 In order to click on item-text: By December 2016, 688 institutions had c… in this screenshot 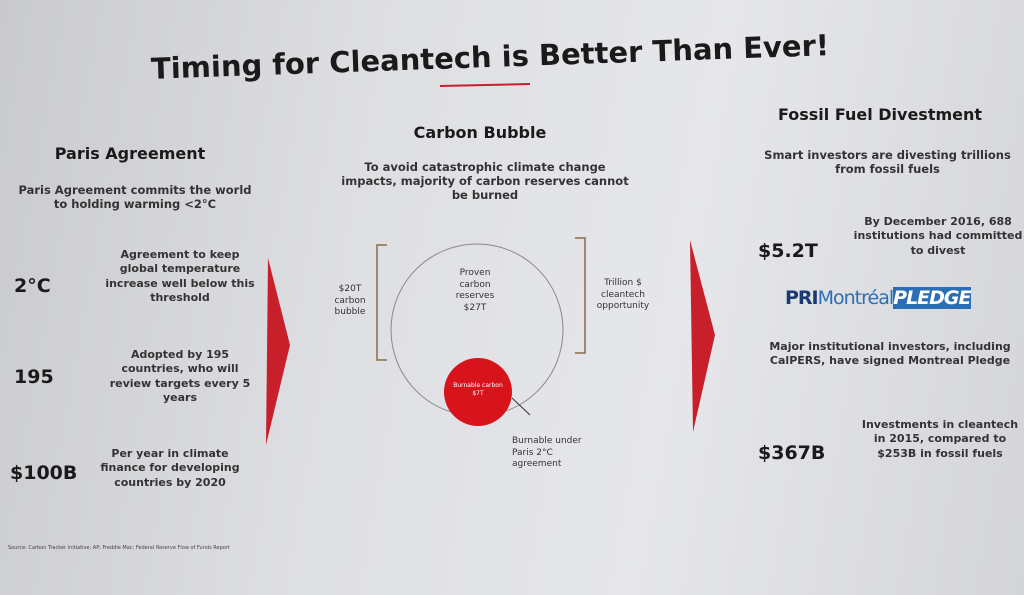, I will do `click(938, 236)`.